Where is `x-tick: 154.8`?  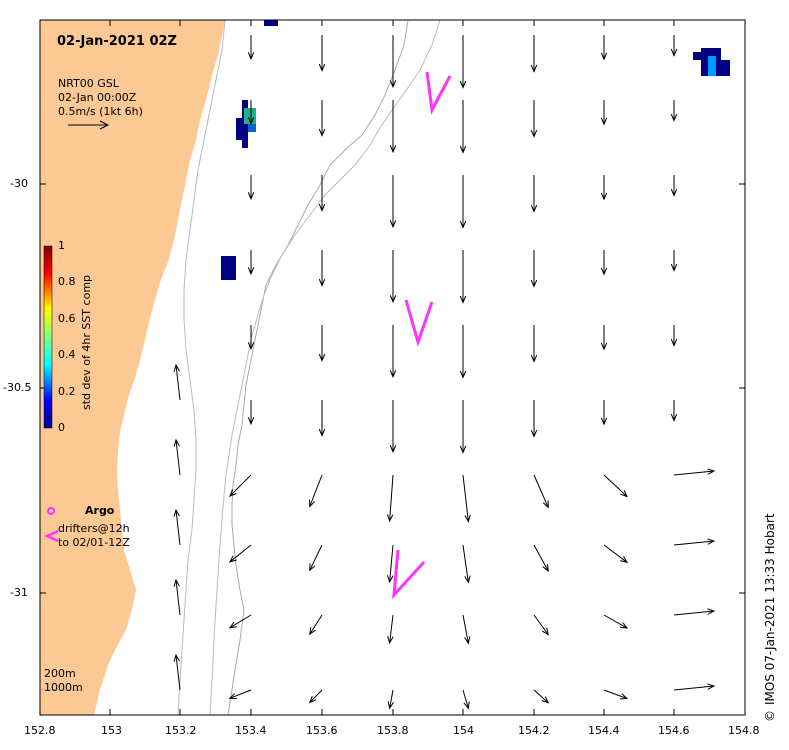
x-tick: 154.8 is located at coordinates (744, 730).